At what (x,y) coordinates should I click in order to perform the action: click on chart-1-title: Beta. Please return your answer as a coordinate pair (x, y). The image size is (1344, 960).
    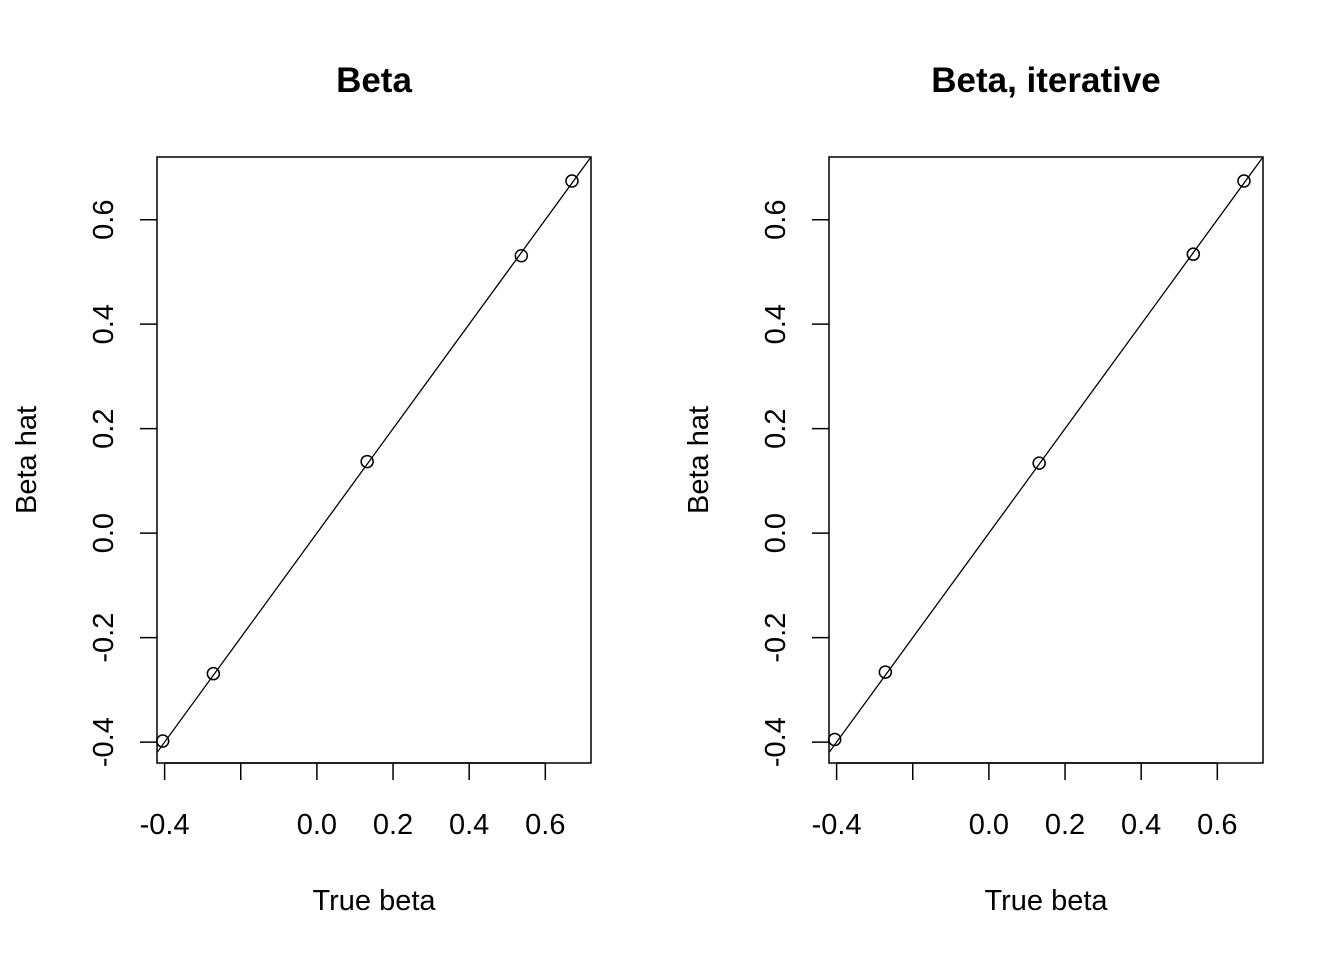
    Looking at the image, I should click on (374, 80).